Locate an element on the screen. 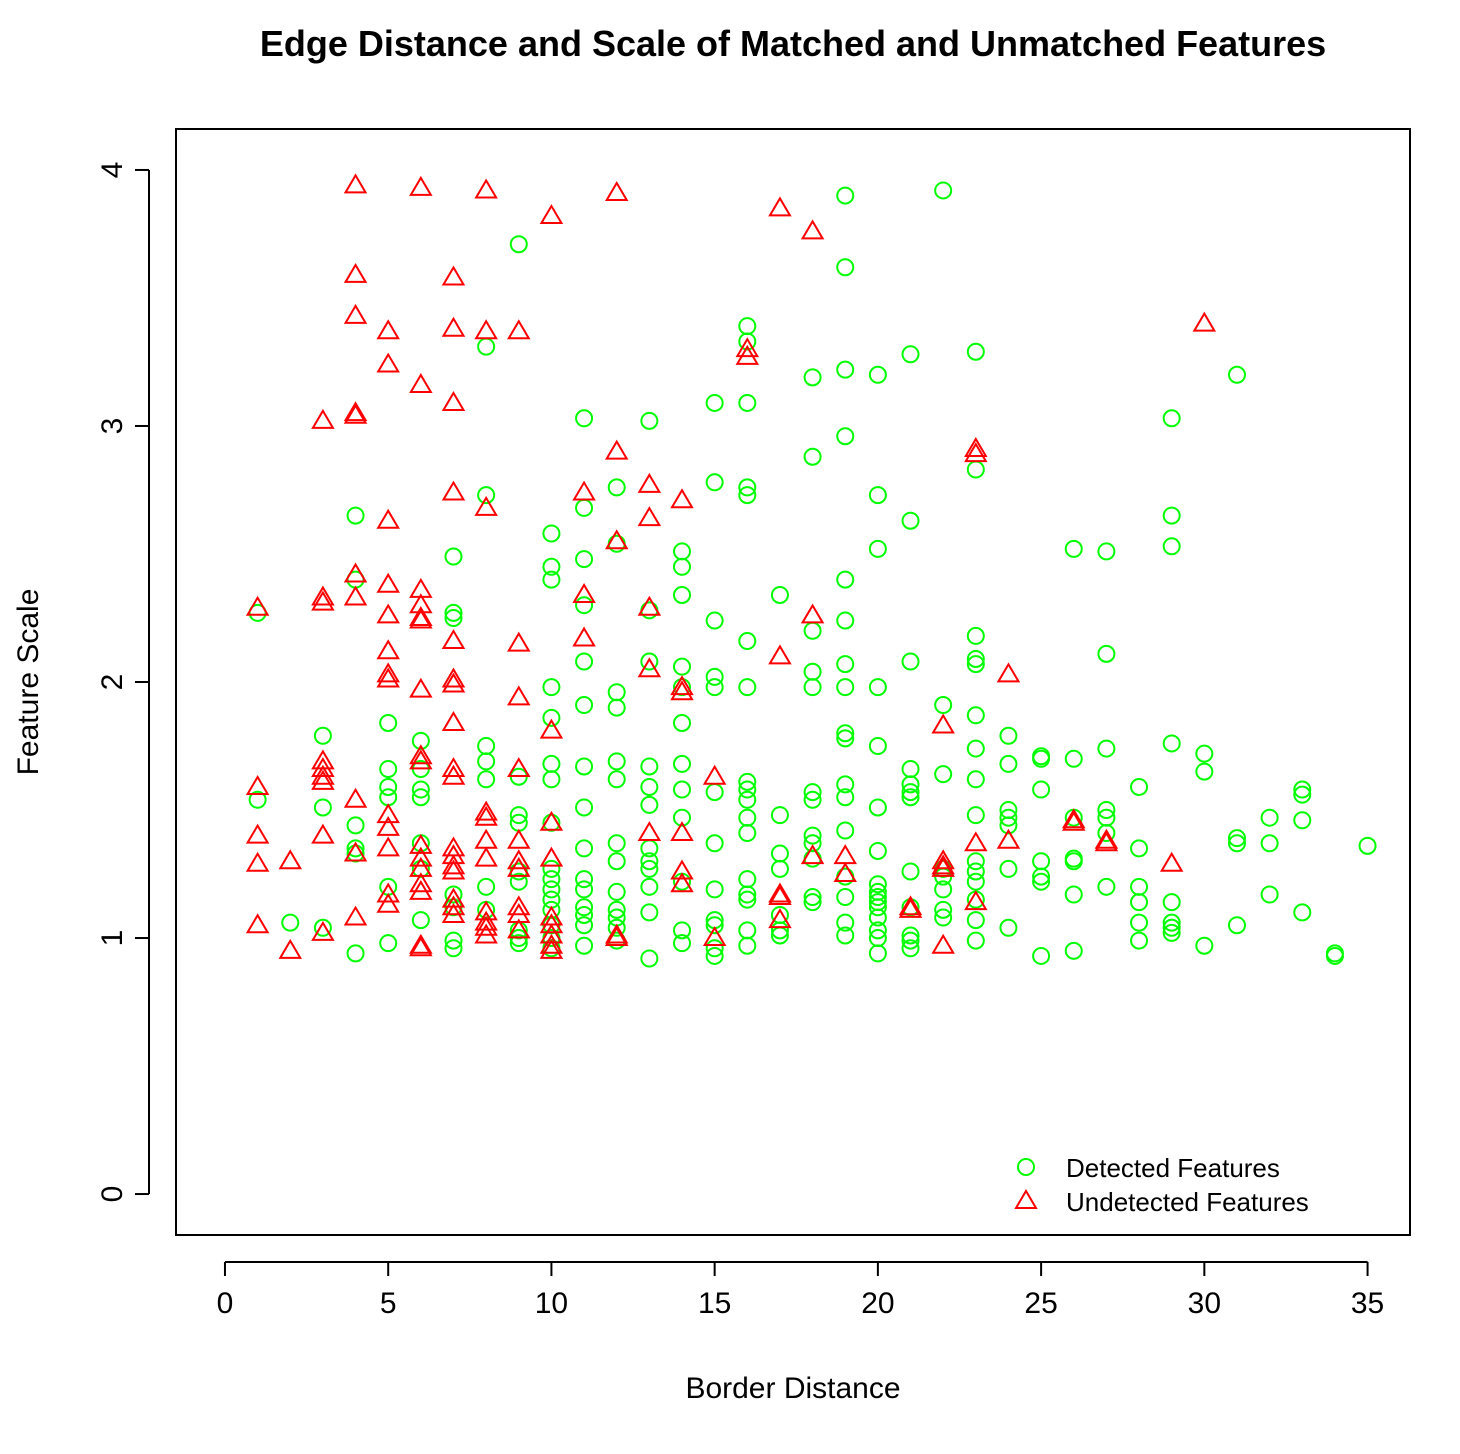 This screenshot has width=1460, height=1454. y-tick-label: 0 is located at coordinates (112, 1194).